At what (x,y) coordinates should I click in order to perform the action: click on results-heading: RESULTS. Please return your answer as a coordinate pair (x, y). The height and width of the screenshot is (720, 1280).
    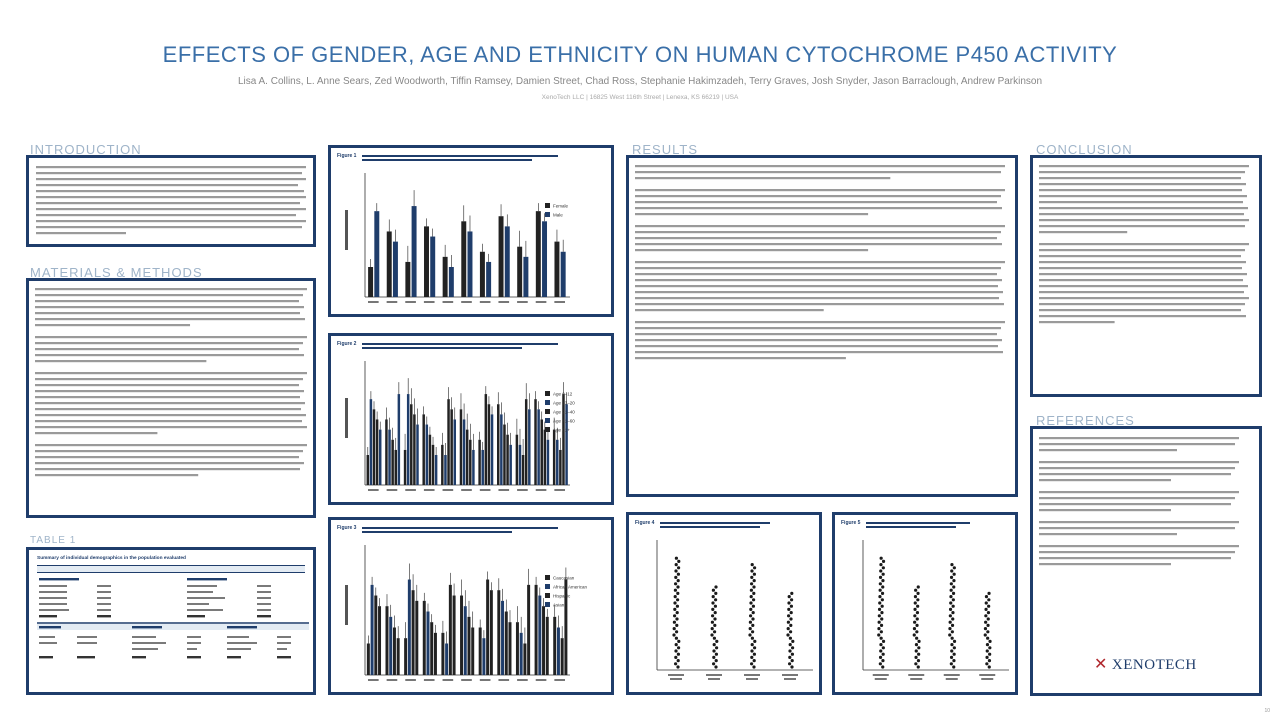
    Looking at the image, I should click on (665, 149).